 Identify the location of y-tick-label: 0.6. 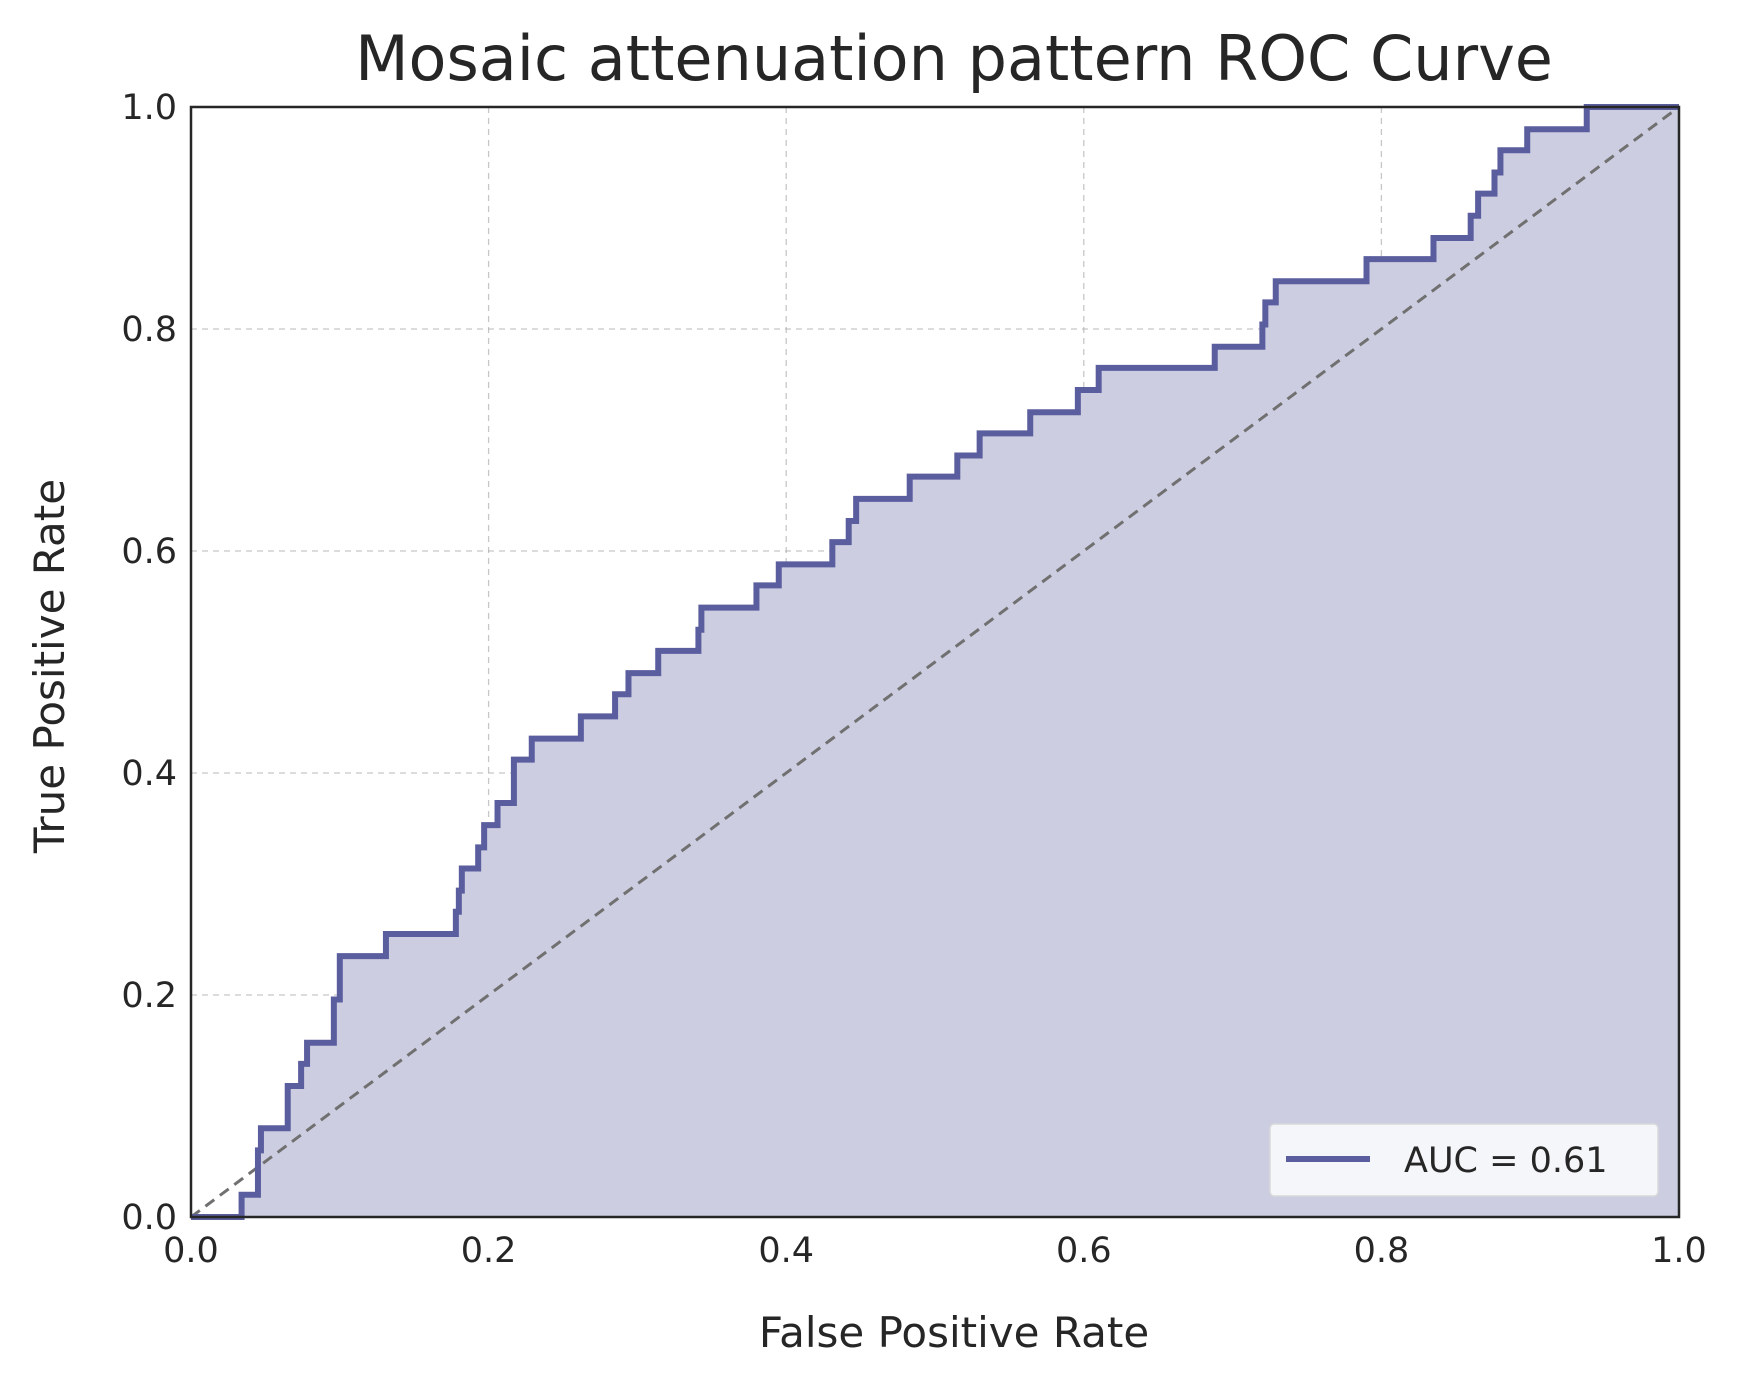
(149, 552).